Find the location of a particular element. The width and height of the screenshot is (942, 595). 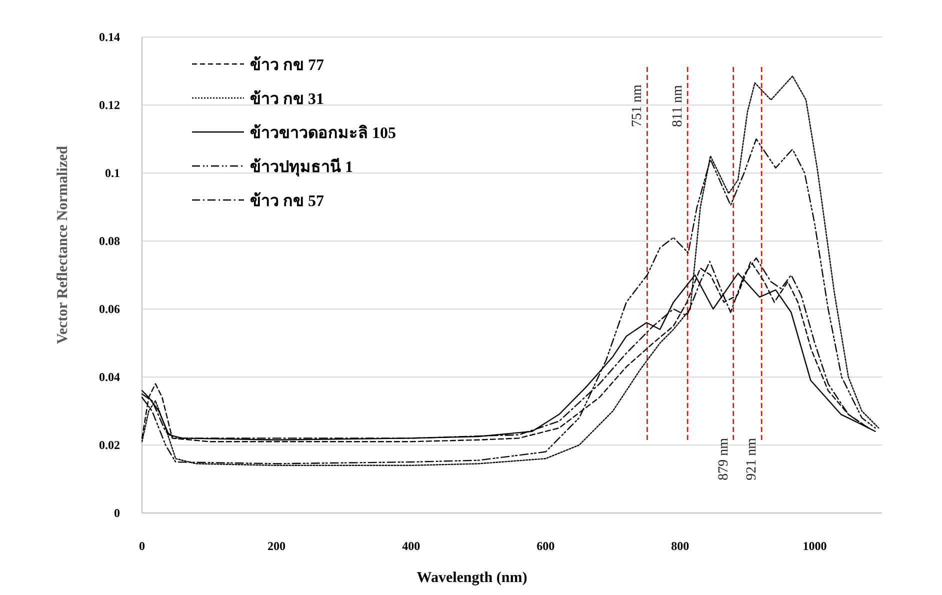

y-axis-title: Vector Reflectance Normalized is located at coordinates (63, 244).